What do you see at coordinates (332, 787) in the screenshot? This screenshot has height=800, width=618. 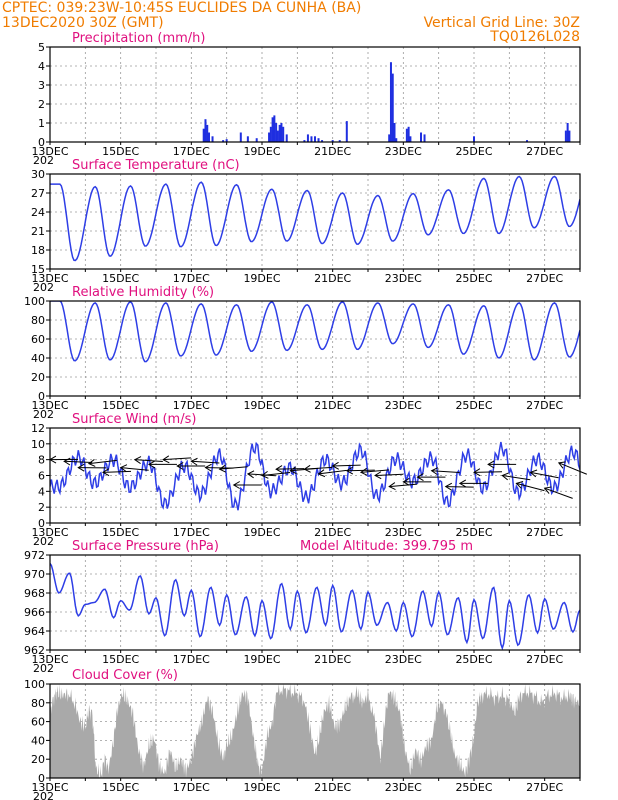 I see `cloud-xtick-label: 21DEC` at bounding box center [332, 787].